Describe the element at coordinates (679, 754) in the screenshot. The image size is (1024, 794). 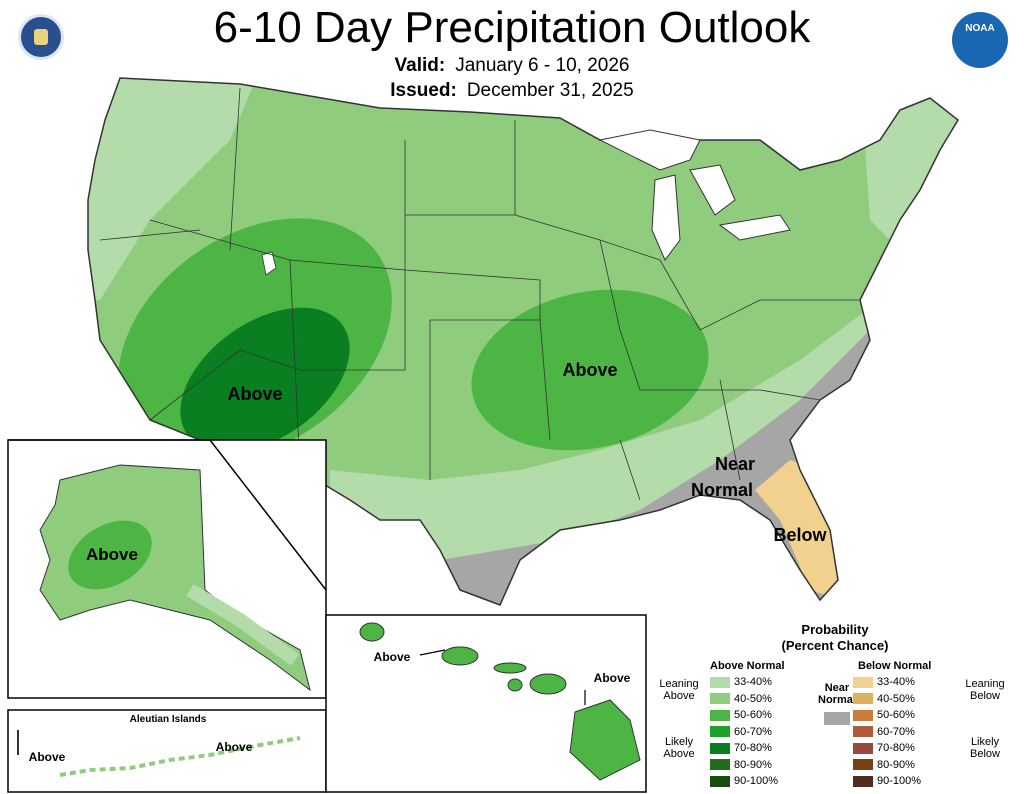
I see `legend-likely-above-2: Above` at that location.